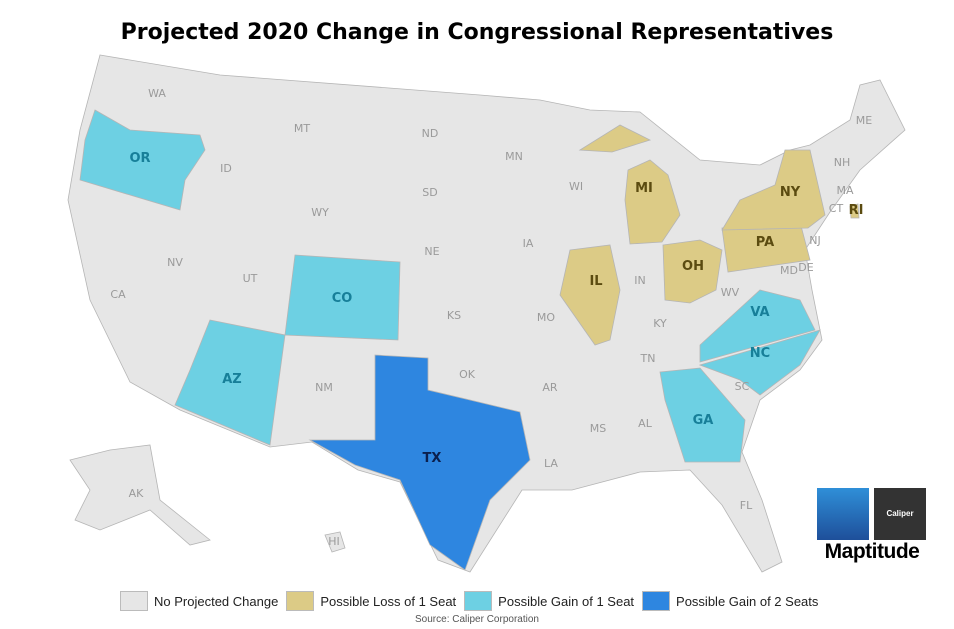  Describe the element at coordinates (467, 374) in the screenshot. I see `state-label-ok: OK` at that location.